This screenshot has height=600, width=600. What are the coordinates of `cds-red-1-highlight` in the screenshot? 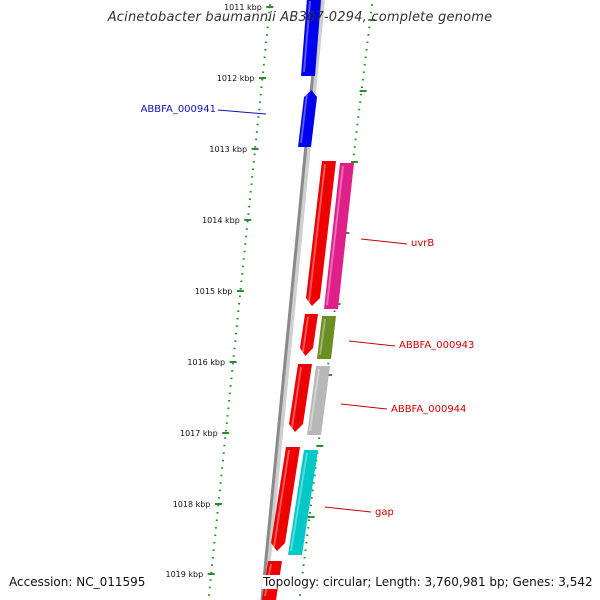 It's located at (317, 233).